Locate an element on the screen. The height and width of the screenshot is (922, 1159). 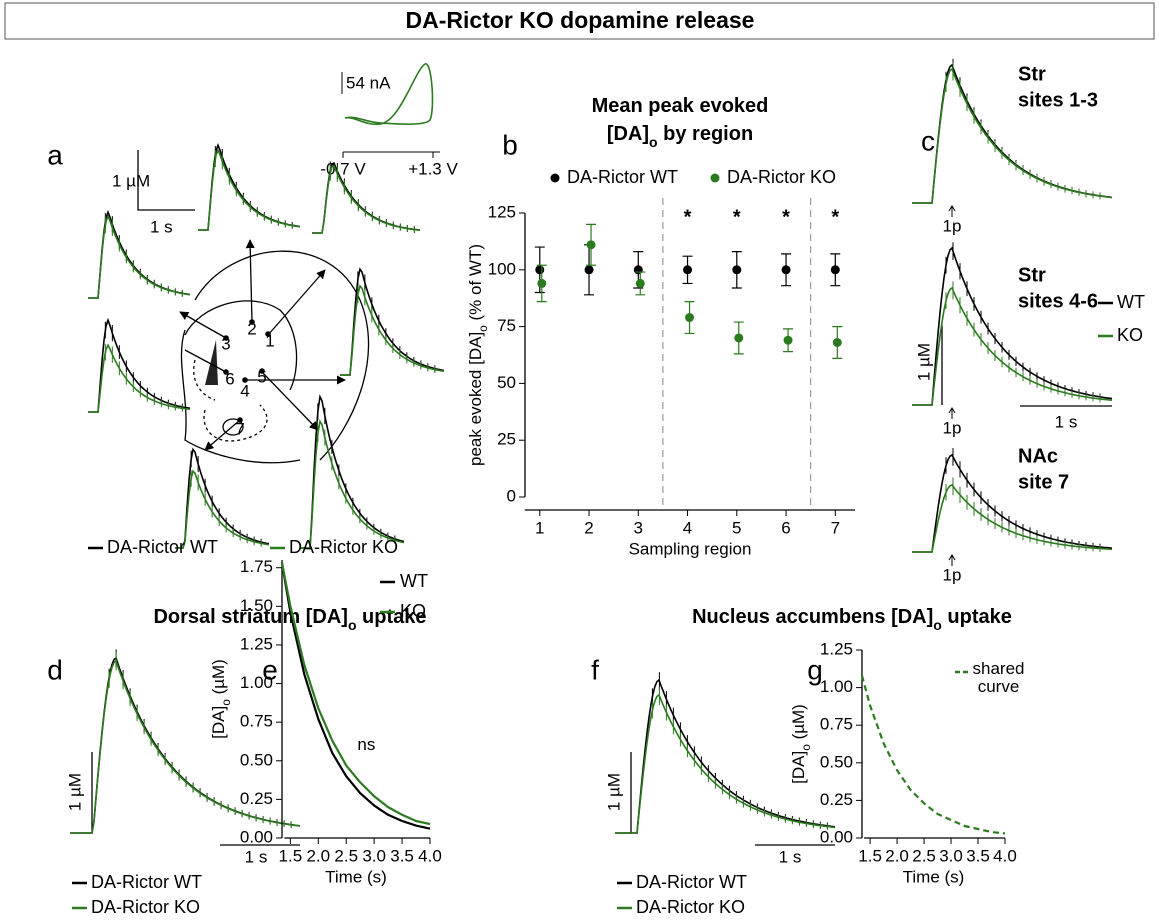
x-tick-label: 5 is located at coordinates (736, 527).